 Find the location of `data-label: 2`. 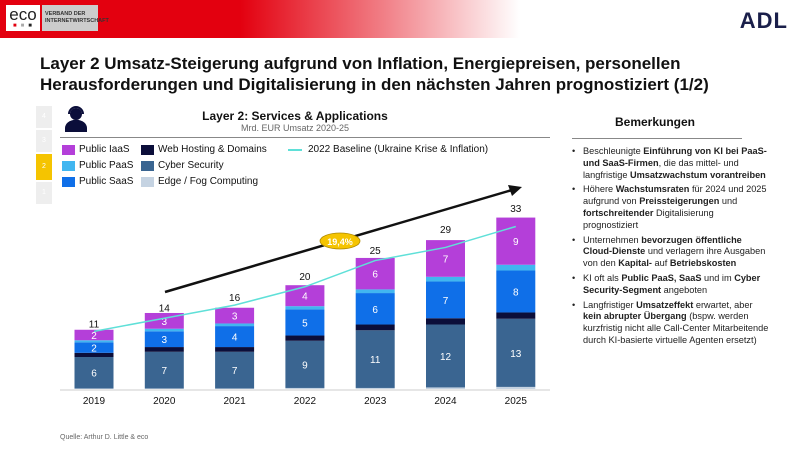

data-label: 2 is located at coordinates (94, 349).